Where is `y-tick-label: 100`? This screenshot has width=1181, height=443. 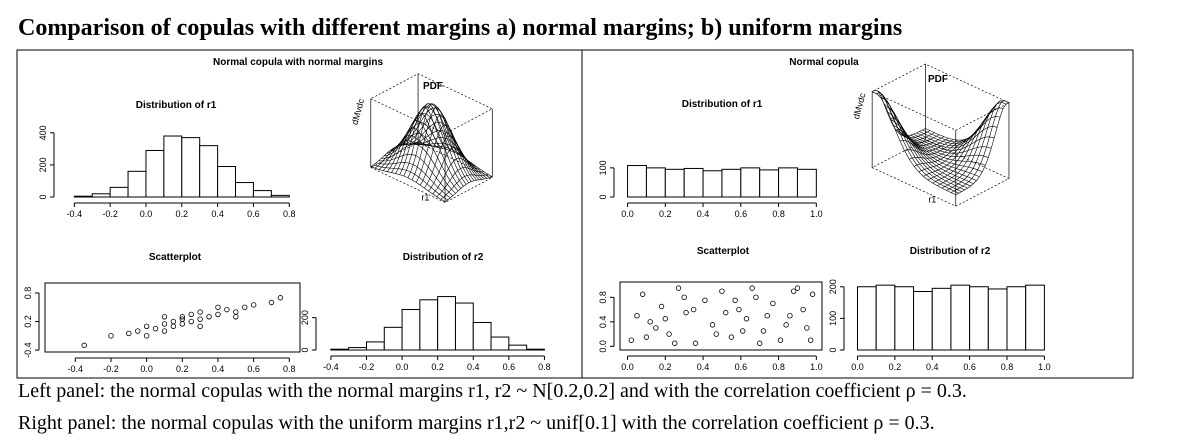
y-tick-label: 100 is located at coordinates (603, 167).